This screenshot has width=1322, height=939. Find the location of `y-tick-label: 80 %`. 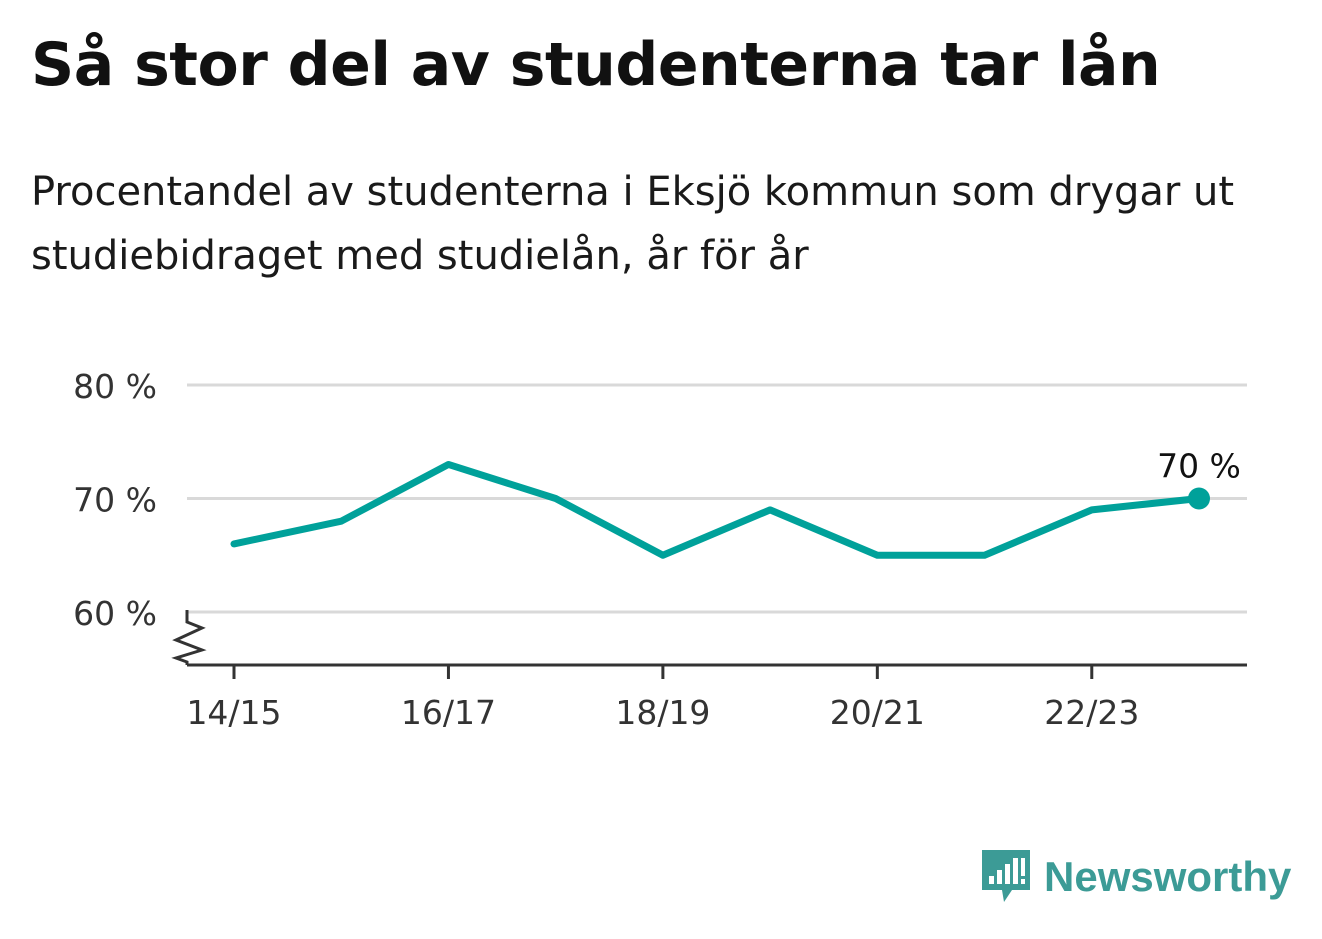

y-tick-label: 80 % is located at coordinates (115, 386).